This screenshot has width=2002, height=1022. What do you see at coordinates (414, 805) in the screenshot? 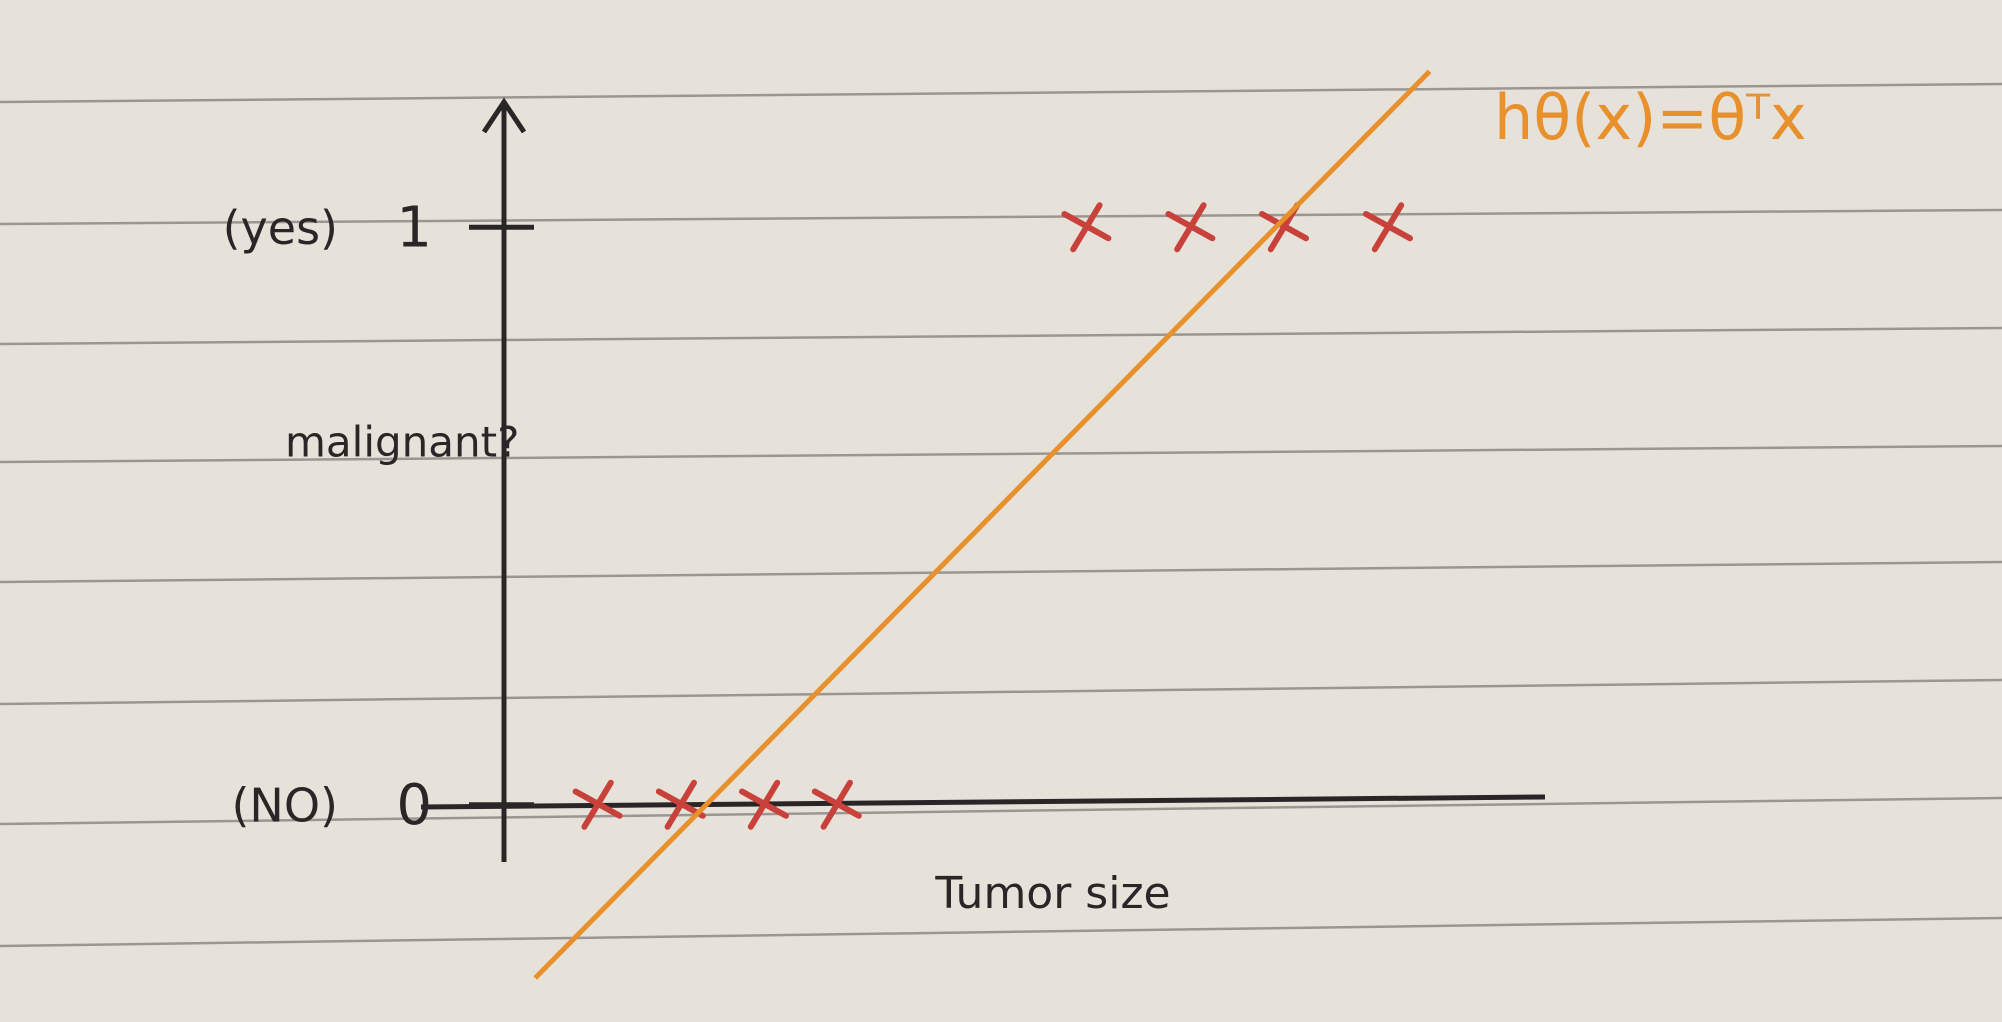
I see `y-tick-label: 0` at bounding box center [414, 805].